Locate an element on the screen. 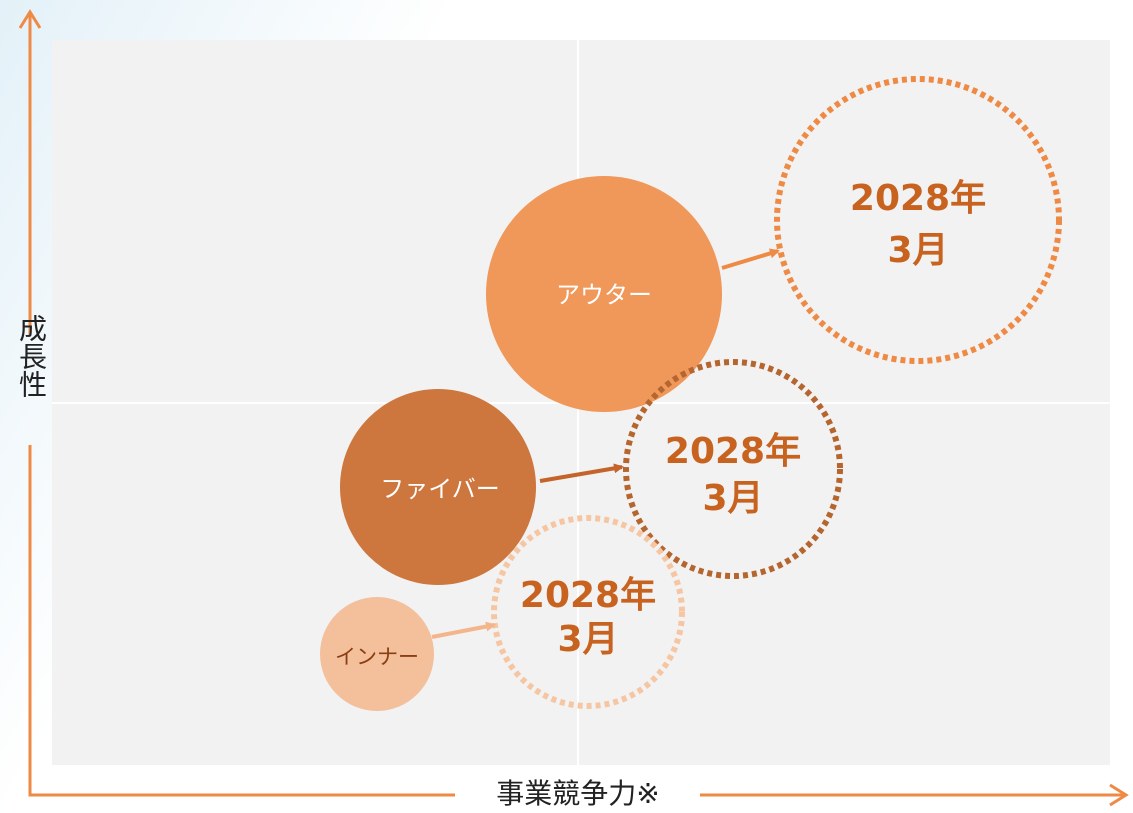 The height and width of the screenshot is (813, 1133). bubble-label: インナー is located at coordinates (377, 657).